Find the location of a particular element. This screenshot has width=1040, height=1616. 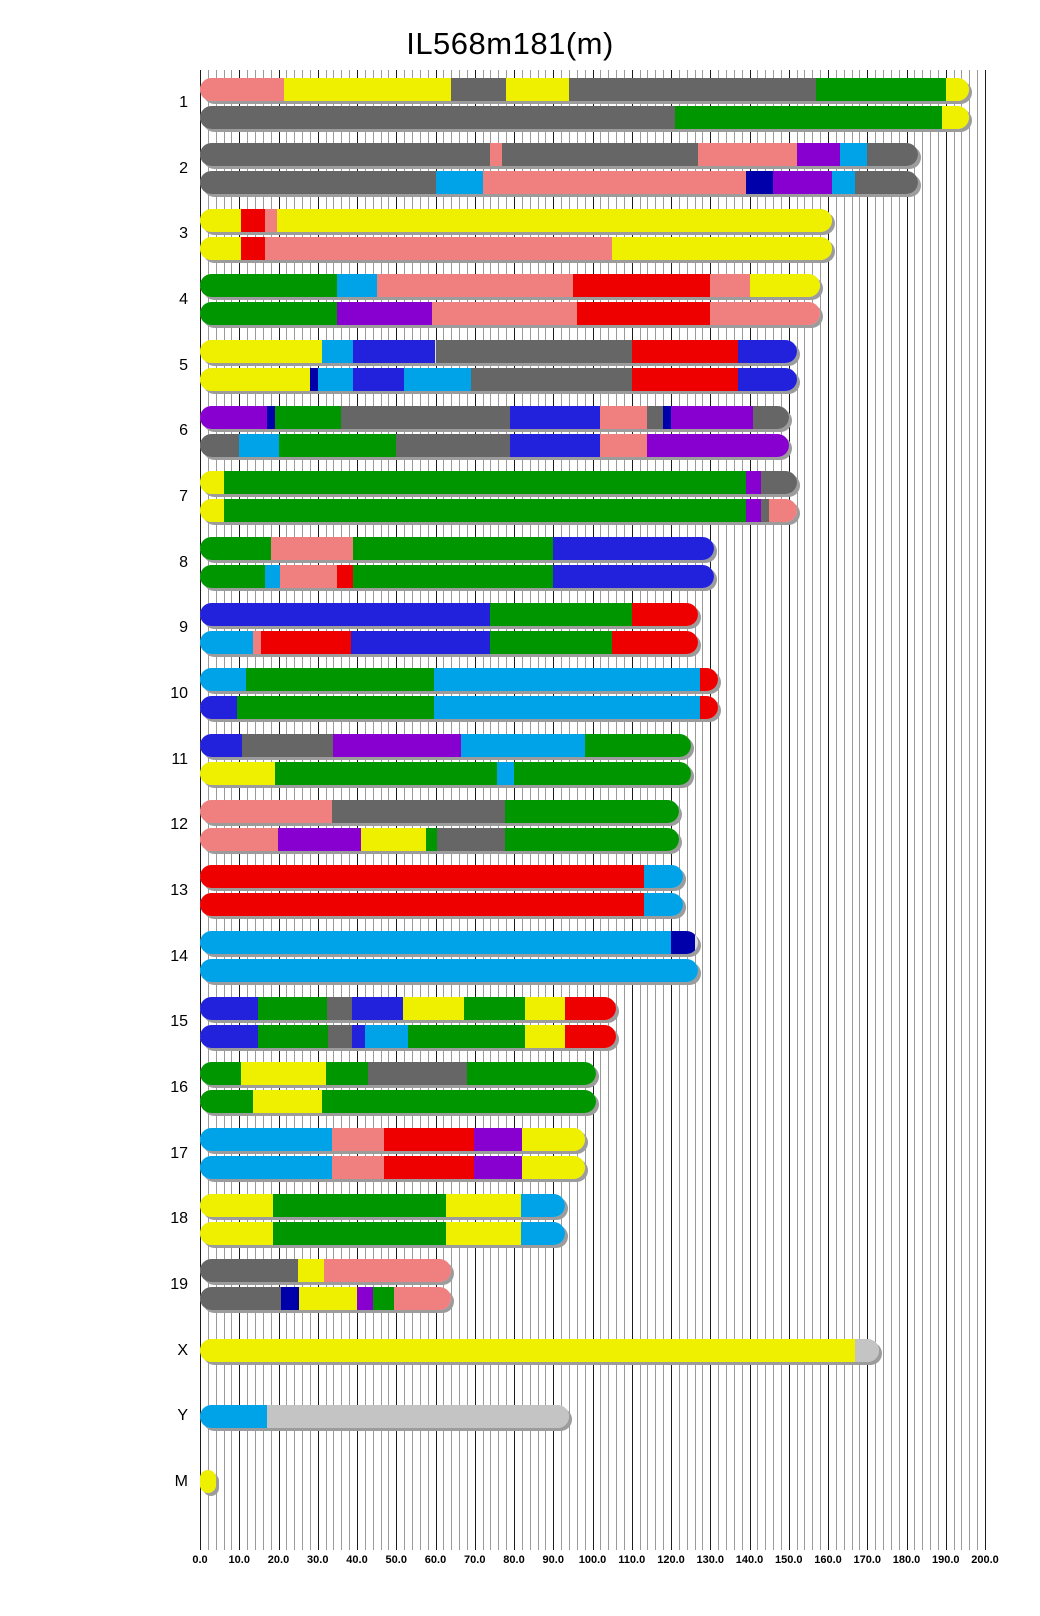

chromosome-label-11: 11 is located at coordinates (179, 759).